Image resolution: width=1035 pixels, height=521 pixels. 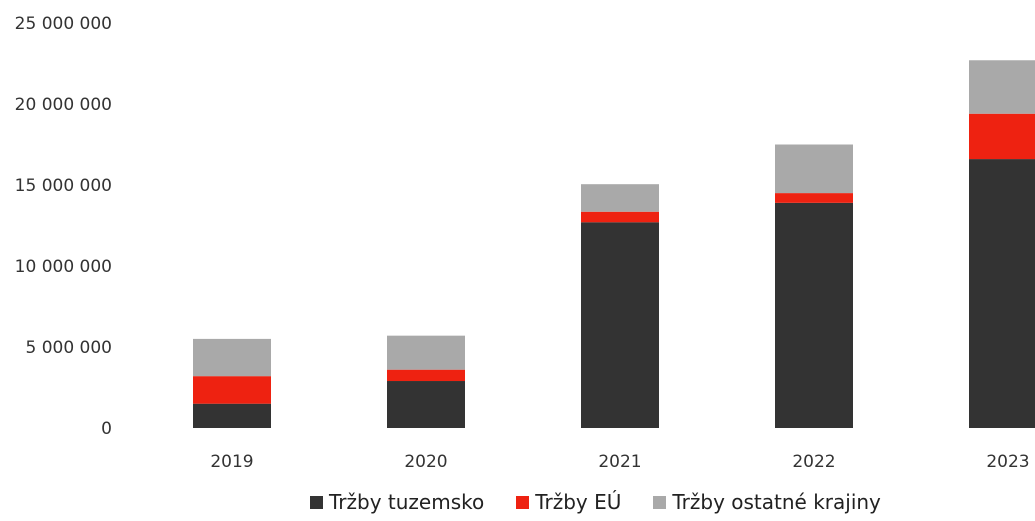 What do you see at coordinates (776, 502) in the screenshot?
I see `legend-label-ostatne: Tržby ostatné krajiny` at bounding box center [776, 502].